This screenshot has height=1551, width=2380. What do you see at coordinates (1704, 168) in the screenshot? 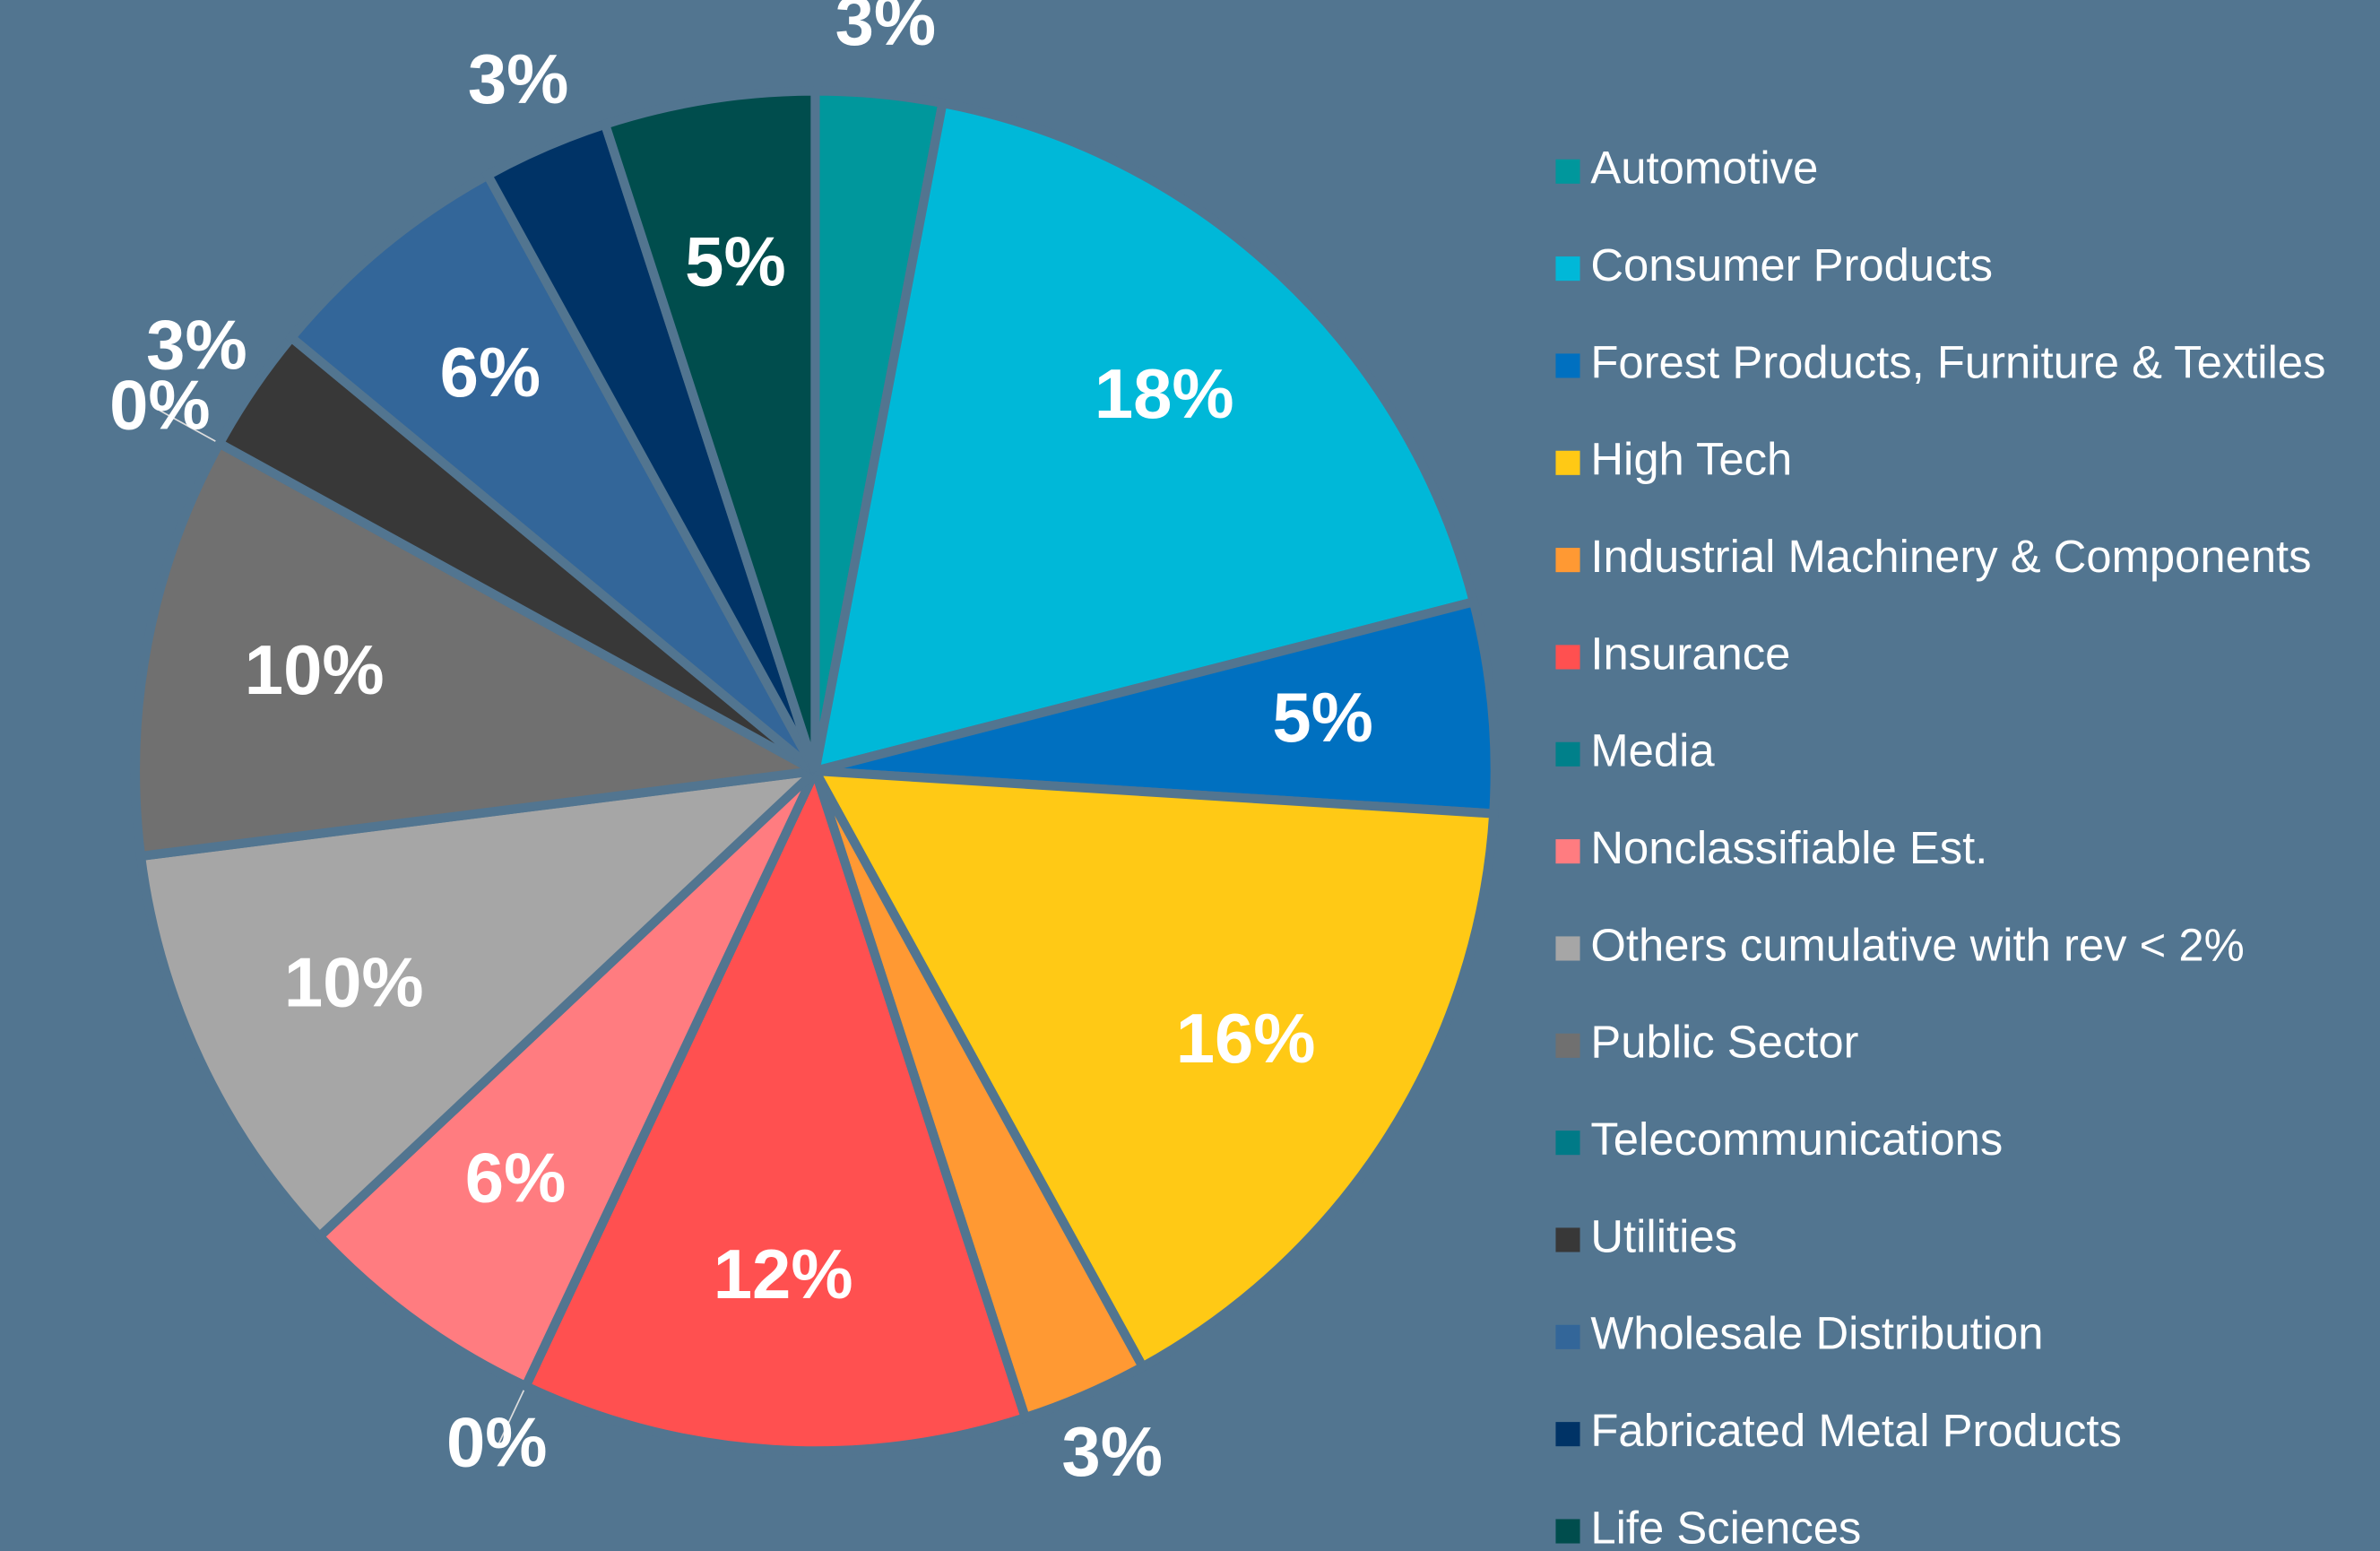
I see `legend-label: Automotive` at bounding box center [1704, 168].